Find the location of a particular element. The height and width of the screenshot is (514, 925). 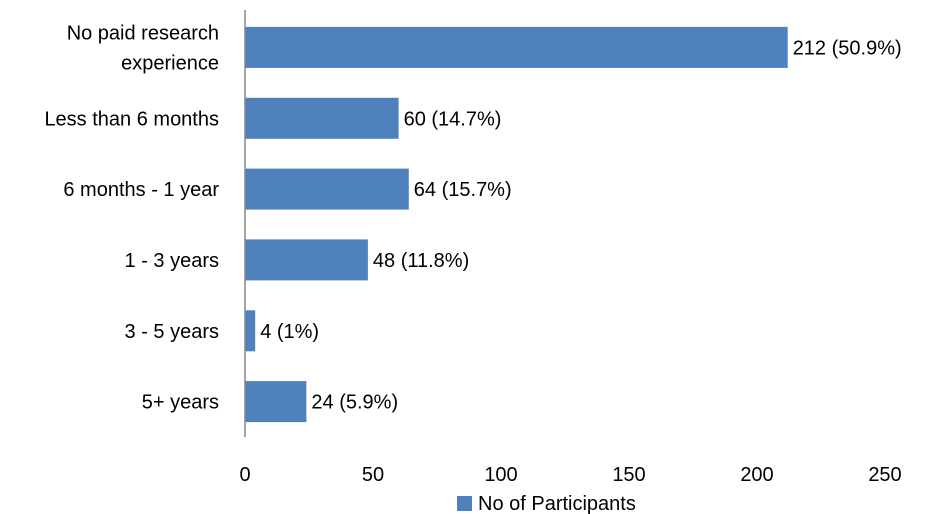

category-label: 3 - 5 years is located at coordinates (172, 332).